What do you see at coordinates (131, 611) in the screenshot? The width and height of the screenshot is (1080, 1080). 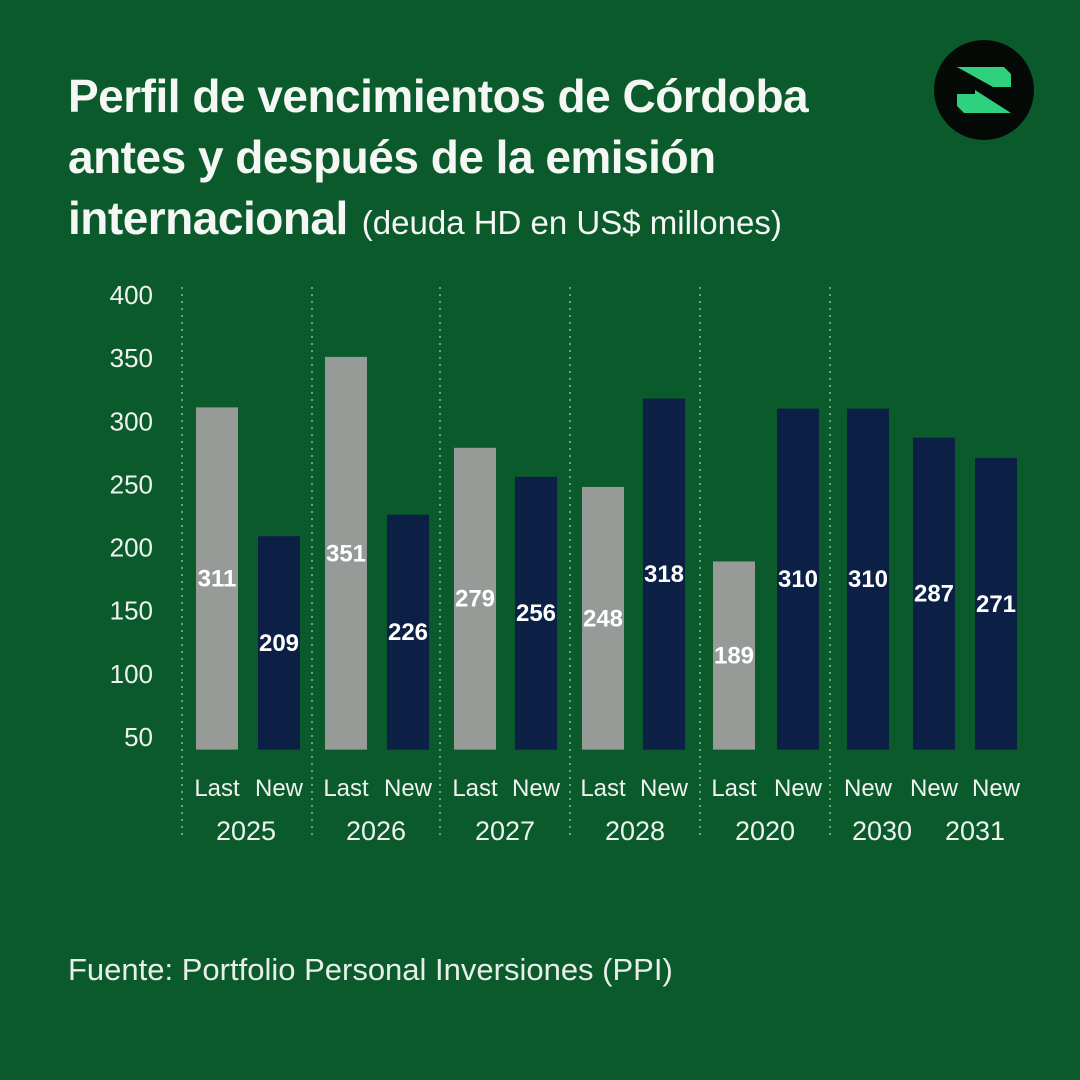 I see `y-tick-label: 150` at bounding box center [131, 611].